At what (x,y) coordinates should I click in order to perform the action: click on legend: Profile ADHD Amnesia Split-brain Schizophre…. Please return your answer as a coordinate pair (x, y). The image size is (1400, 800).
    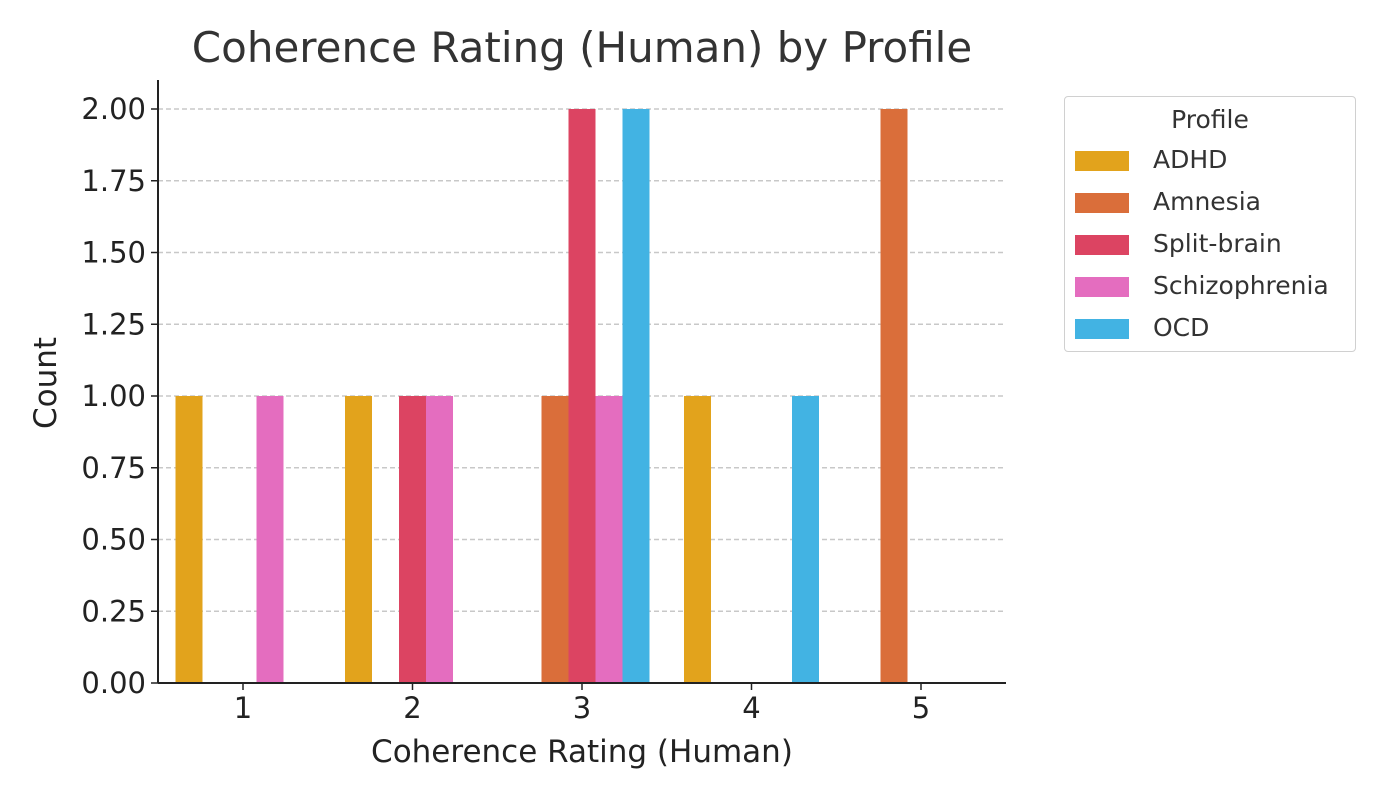
    Looking at the image, I should click on (1210, 224).